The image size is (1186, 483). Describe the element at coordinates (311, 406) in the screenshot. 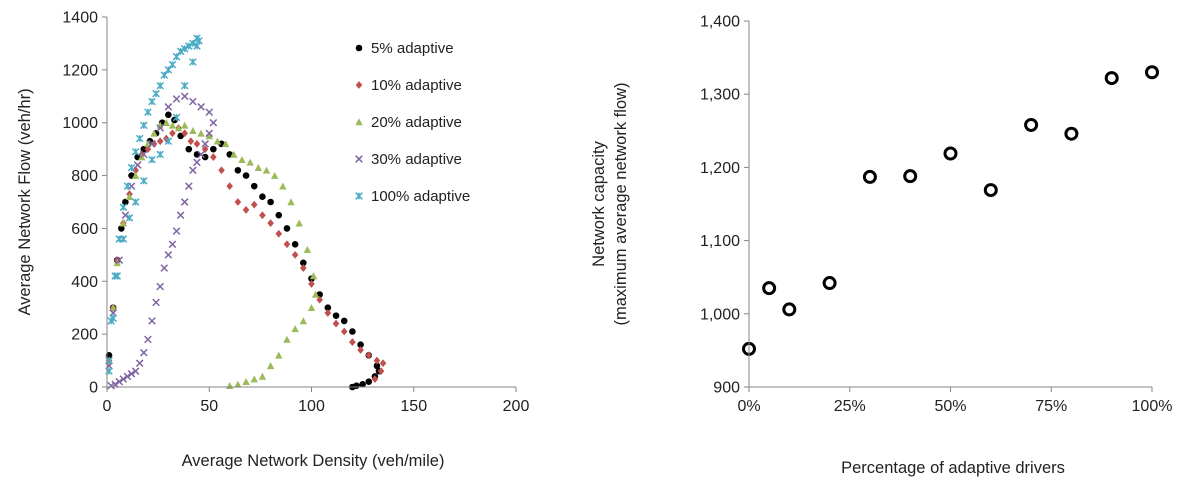

I see `x-tick-label: 100` at that location.